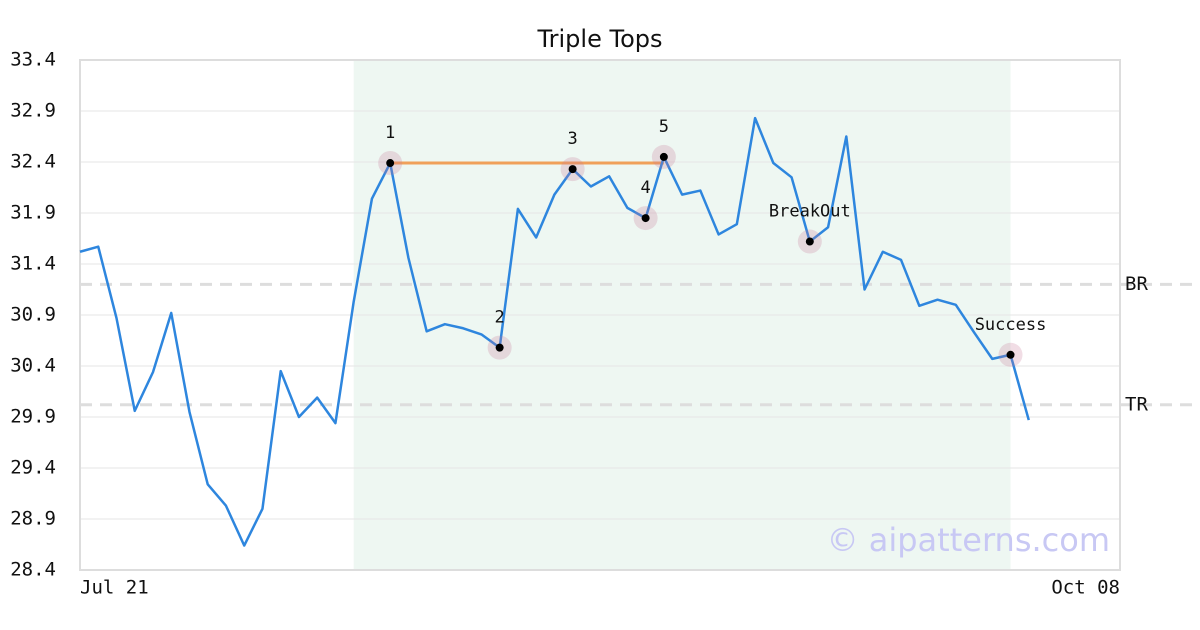 The image size is (1200, 630). Describe the element at coordinates (33, 366) in the screenshot. I see `y-tick-label: 30.4` at that location.